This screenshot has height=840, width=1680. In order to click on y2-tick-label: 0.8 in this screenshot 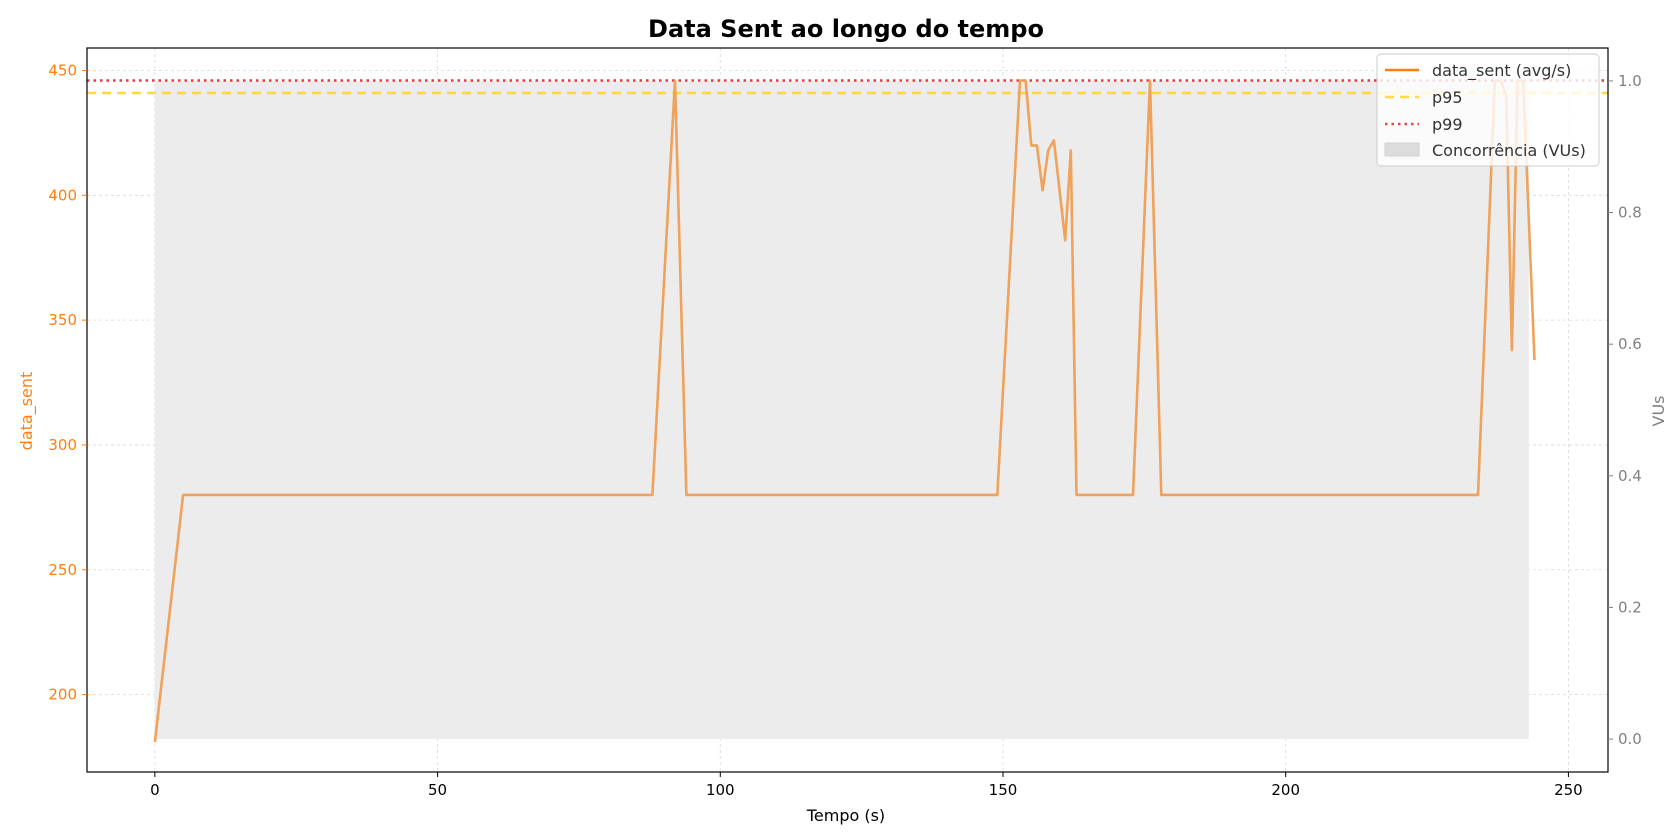, I will do `click(1630, 213)`.